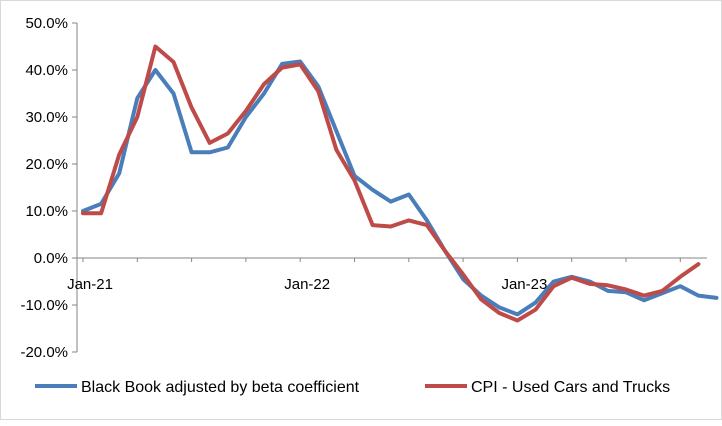 The width and height of the screenshot is (722, 426). I want to click on y-tick-label: 10.0%, so click(46, 211).